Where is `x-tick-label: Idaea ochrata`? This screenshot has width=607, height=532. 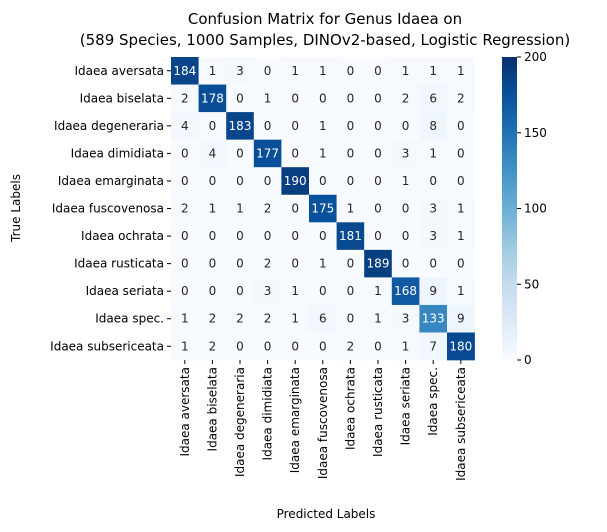 x-tick-label: Idaea ochrata is located at coordinates (350, 408).